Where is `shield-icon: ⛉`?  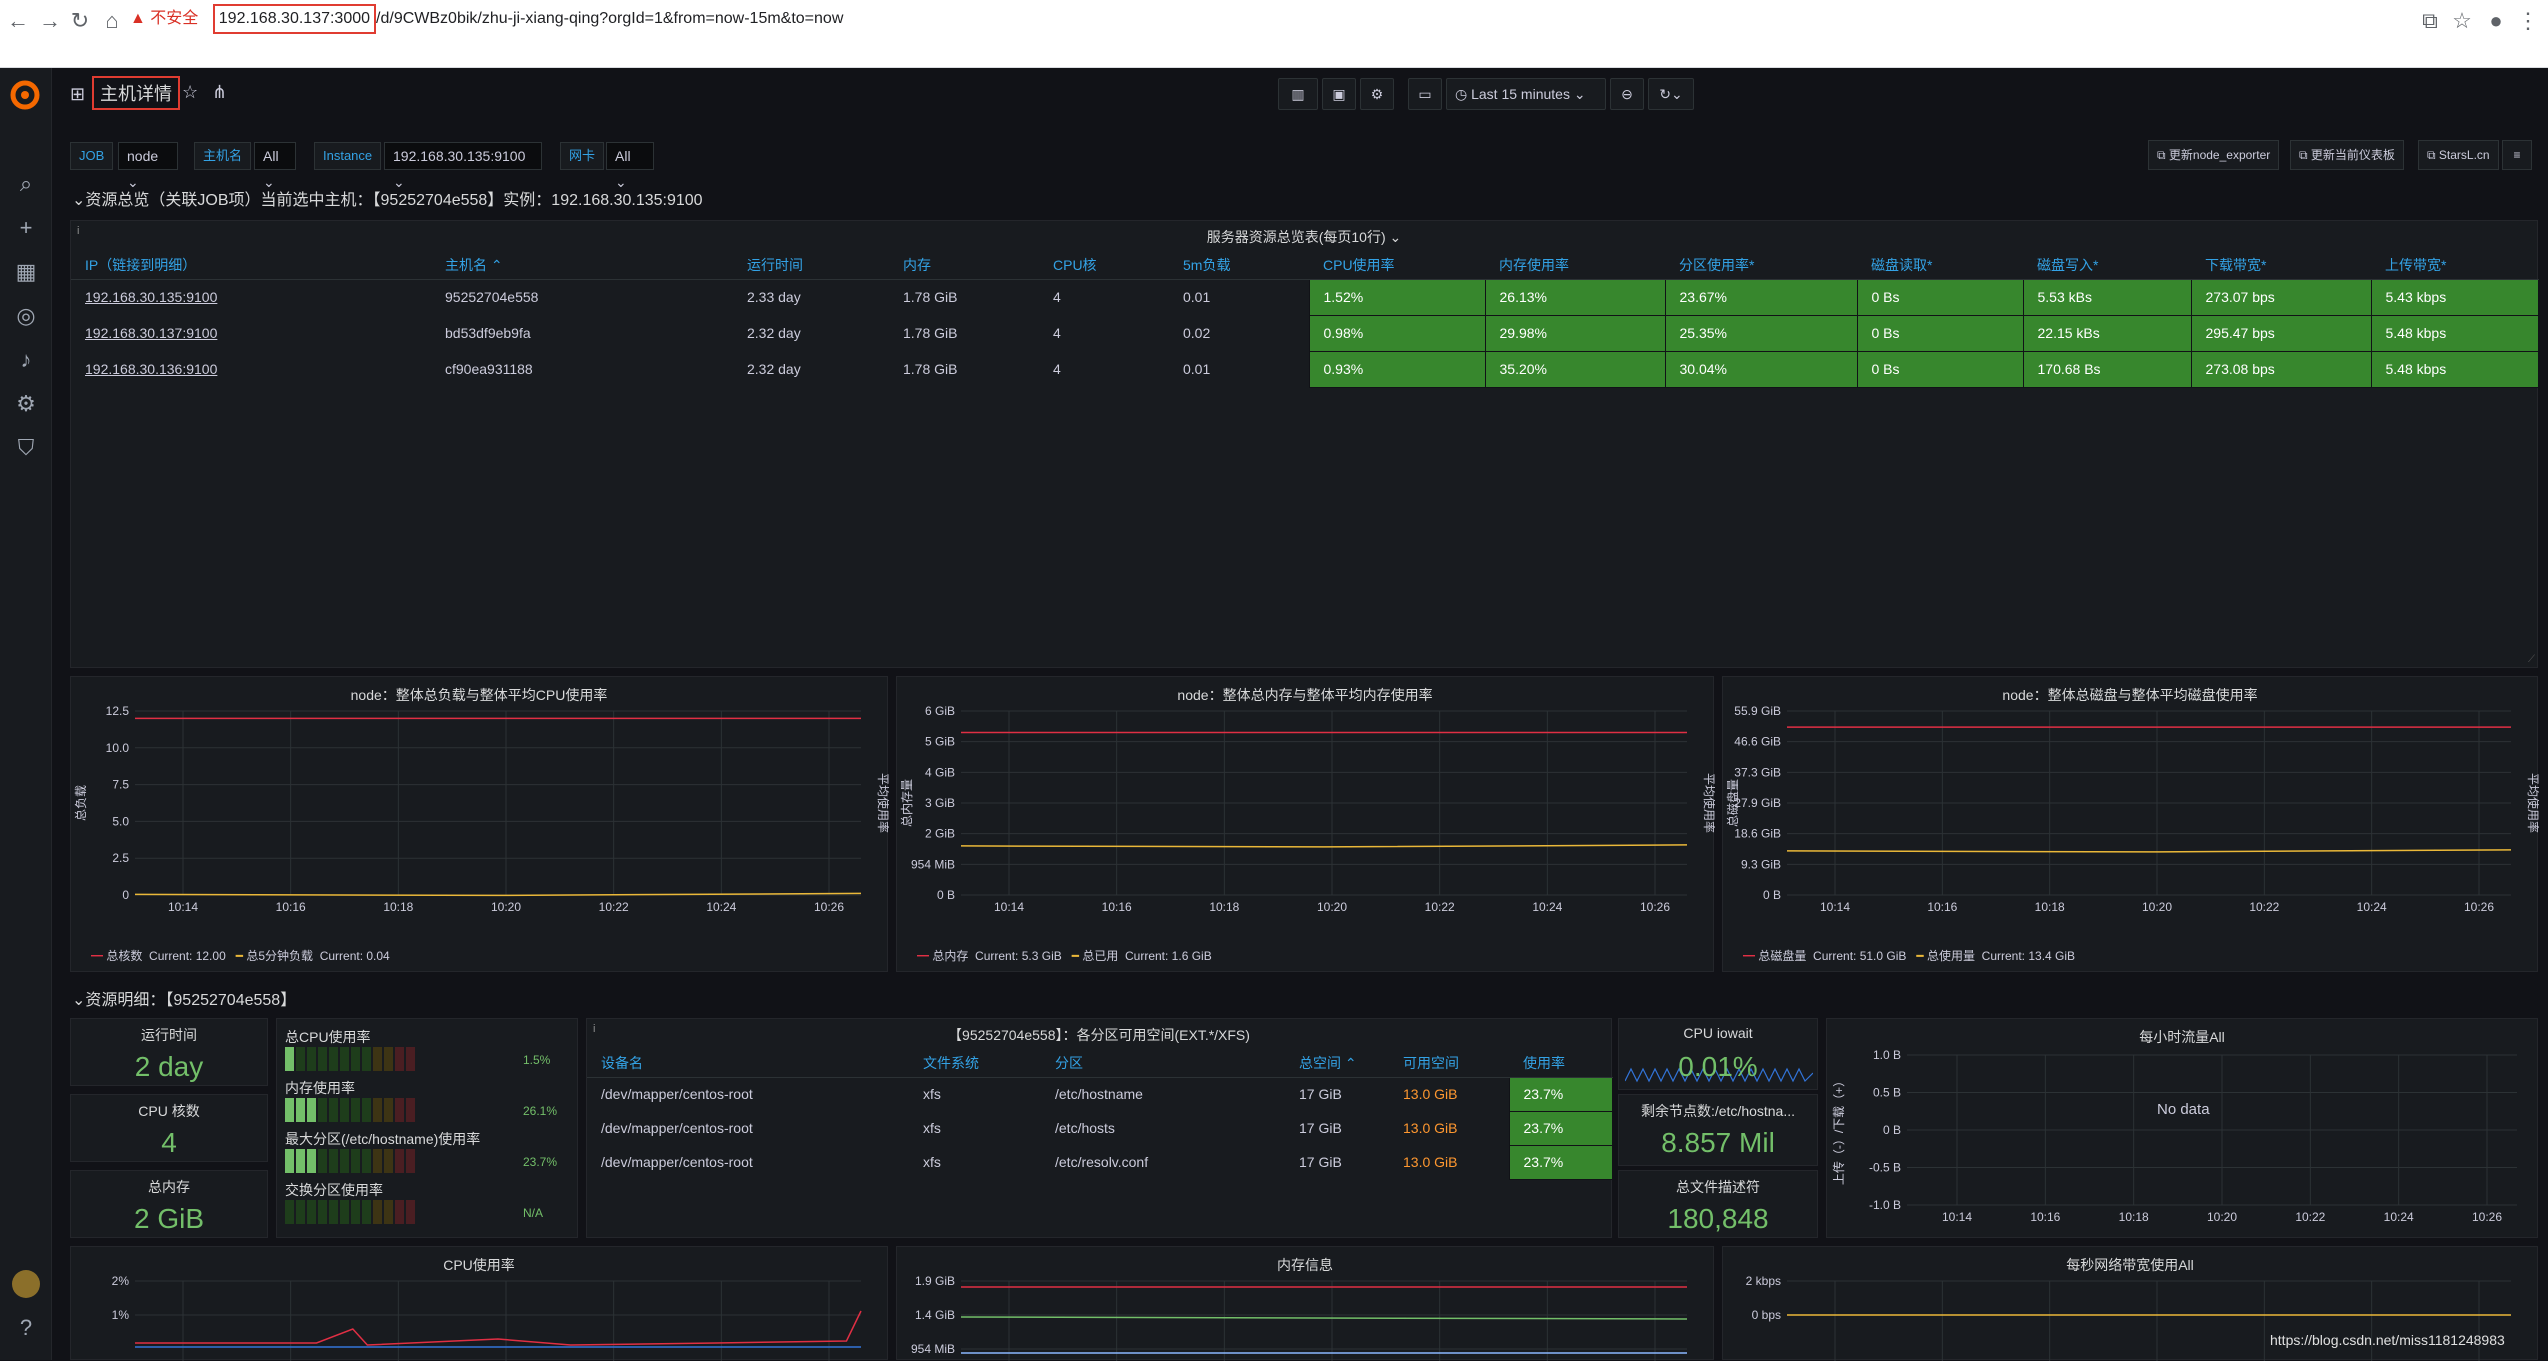
shield-icon: ⛉ is located at coordinates (26, 447).